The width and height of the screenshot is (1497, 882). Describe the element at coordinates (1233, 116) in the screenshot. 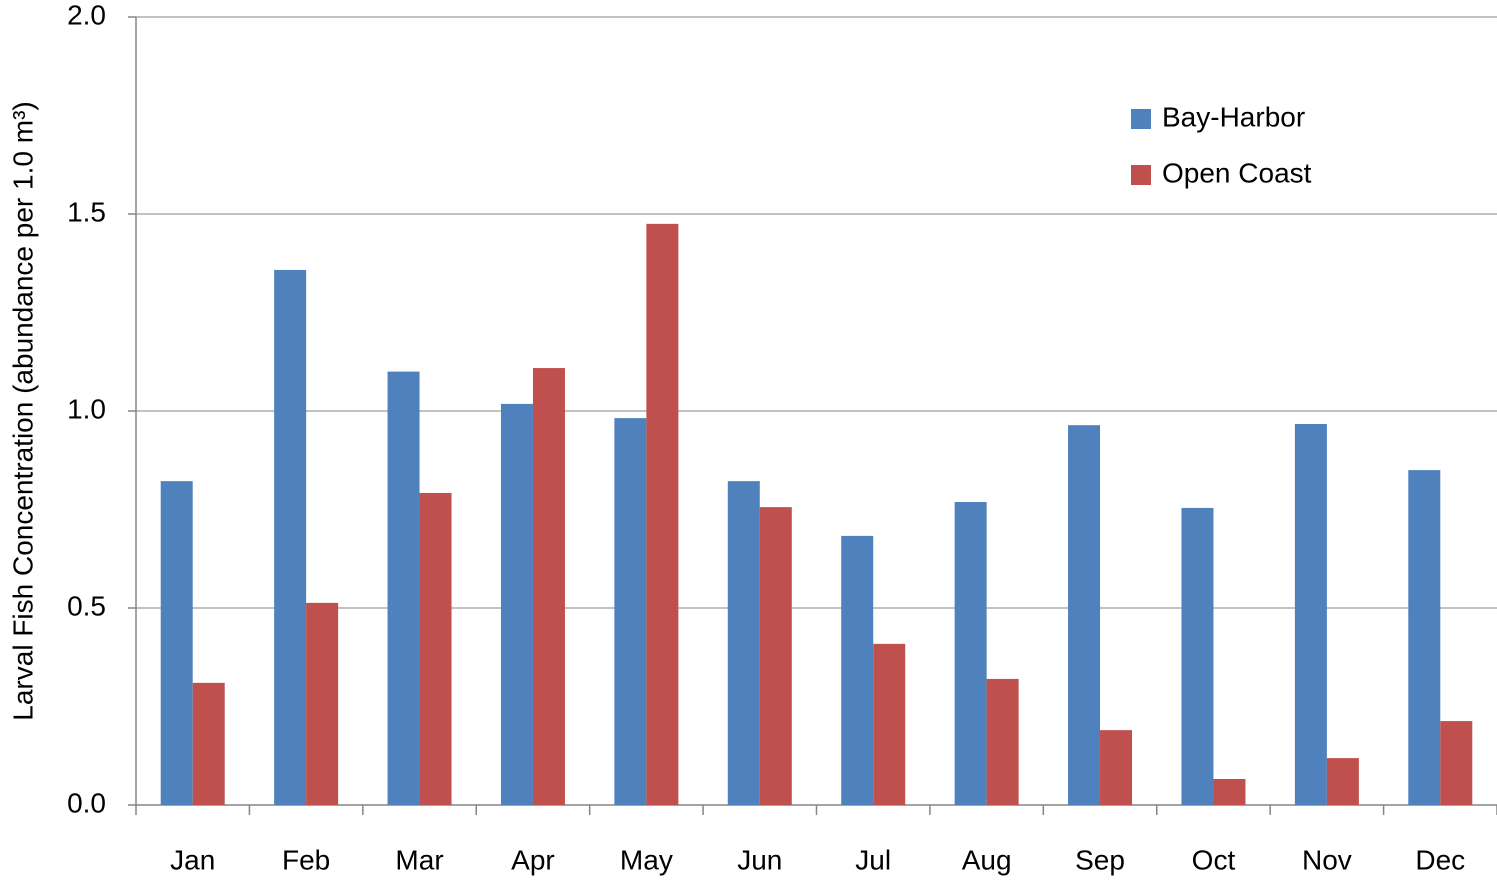

I see `legend-label: Bay-Harbor` at that location.